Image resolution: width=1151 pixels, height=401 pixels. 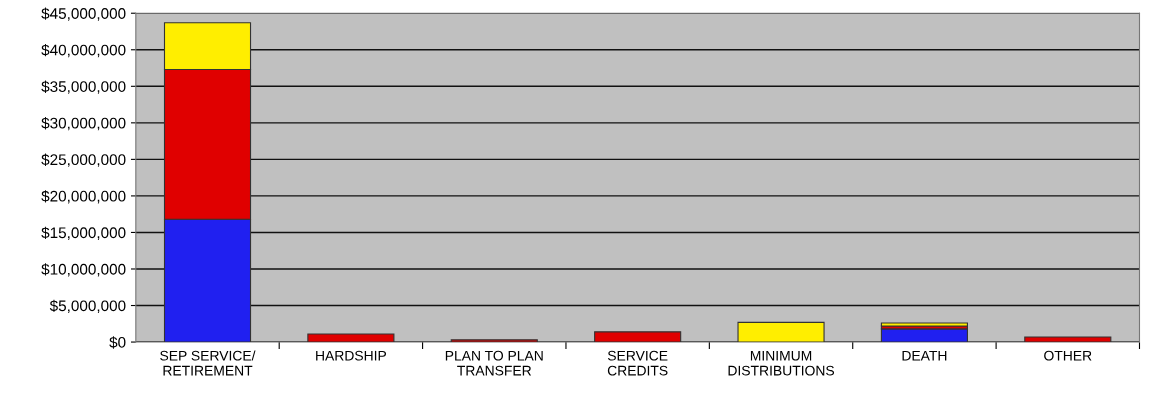 What do you see at coordinates (83, 124) in the screenshot?
I see `y-tick-label: $30,000,000` at bounding box center [83, 124].